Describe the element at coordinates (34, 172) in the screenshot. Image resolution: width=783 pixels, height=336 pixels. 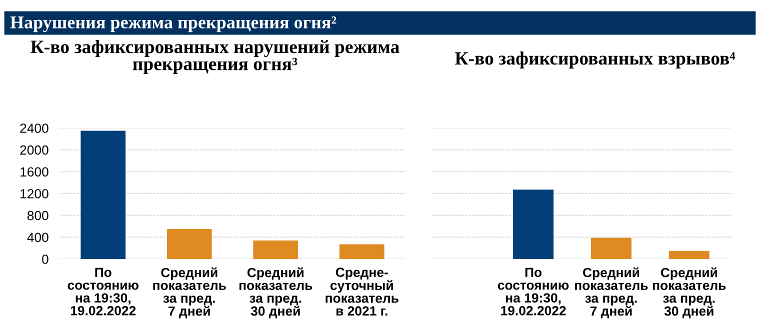
I see `y-tick-label: 1600` at that location.